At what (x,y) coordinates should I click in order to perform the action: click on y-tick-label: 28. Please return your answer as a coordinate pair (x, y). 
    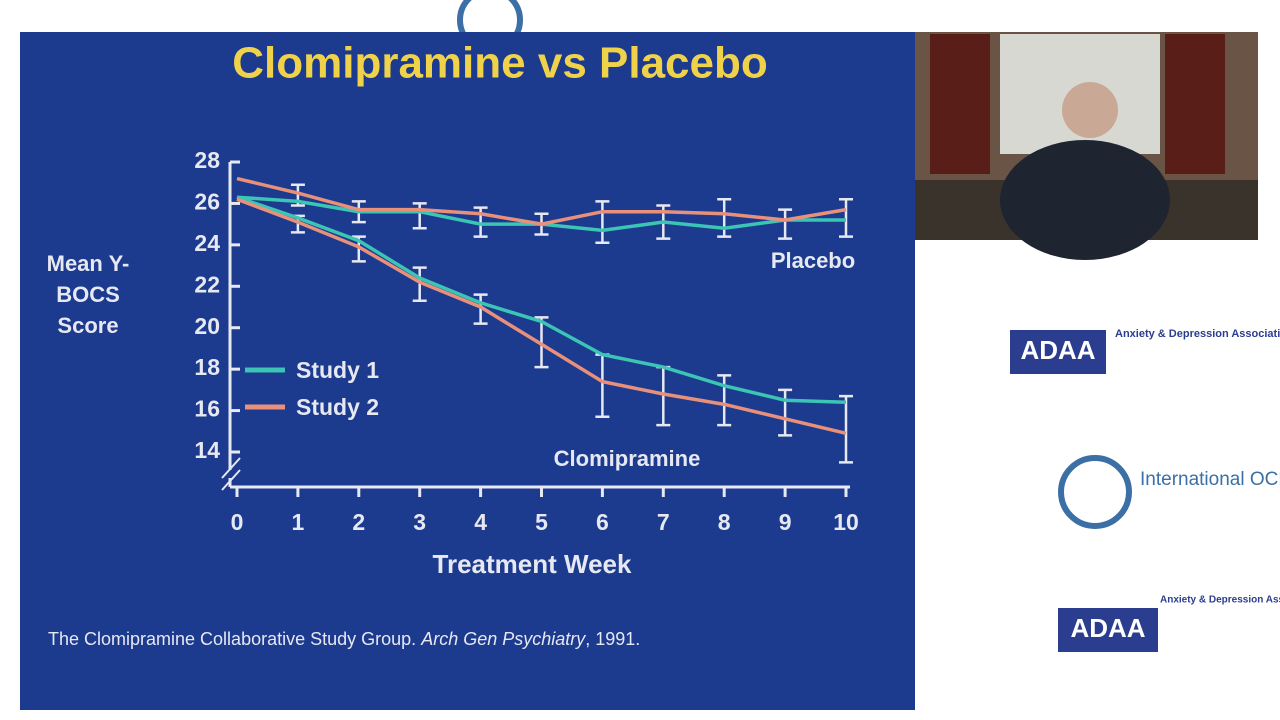
    Looking at the image, I should click on (207, 160).